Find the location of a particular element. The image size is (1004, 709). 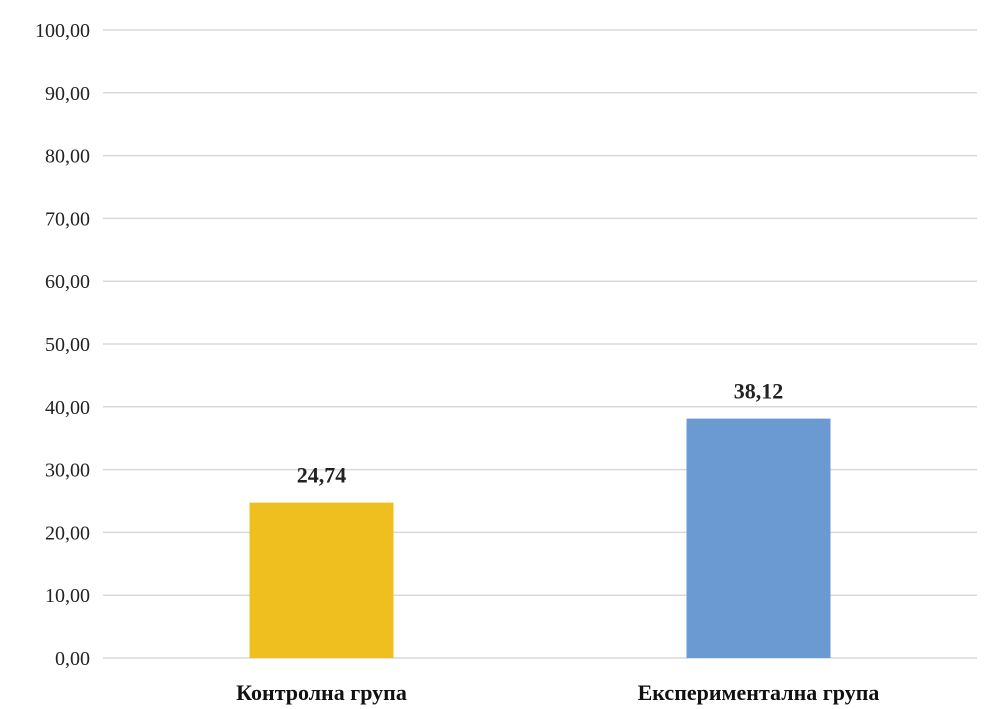

data-labels: 24,74 38,12 is located at coordinates (540, 433).